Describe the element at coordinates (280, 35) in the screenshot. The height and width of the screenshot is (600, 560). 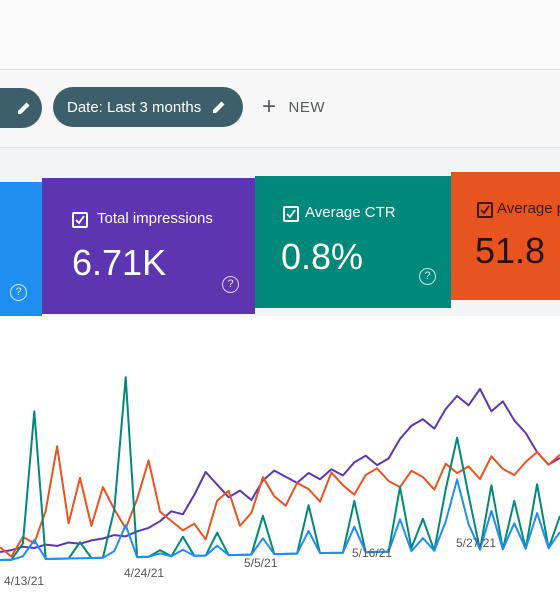
I see `top-band` at that location.